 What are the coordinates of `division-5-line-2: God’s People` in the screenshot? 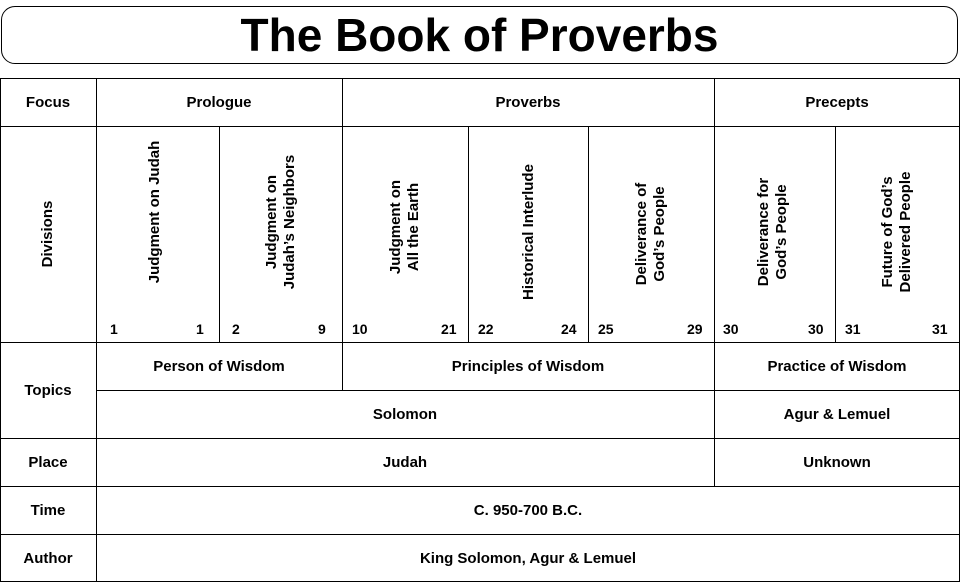 It's located at (659, 234).